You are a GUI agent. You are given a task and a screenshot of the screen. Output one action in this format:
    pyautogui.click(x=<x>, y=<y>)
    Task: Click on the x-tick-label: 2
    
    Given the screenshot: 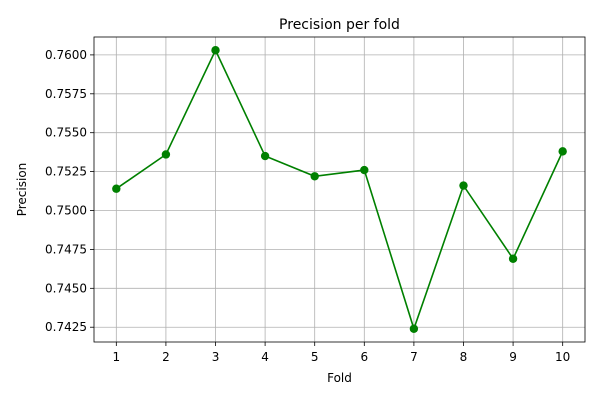 What is the action you would take?
    pyautogui.click(x=166, y=357)
    